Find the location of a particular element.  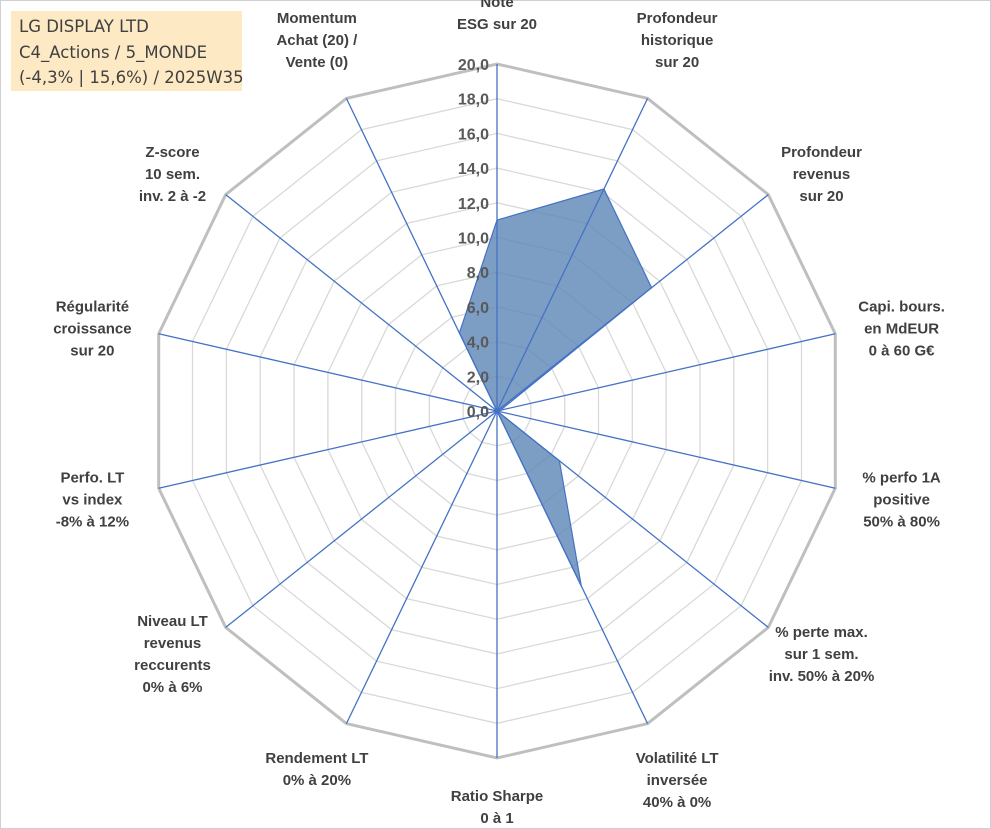

tick-label: 4,0 is located at coordinates (478, 343).